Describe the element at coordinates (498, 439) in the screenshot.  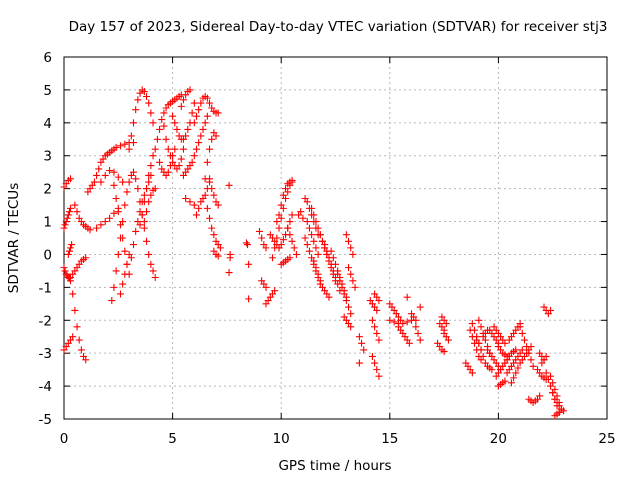
I see `x-tick-label: 20` at that location.